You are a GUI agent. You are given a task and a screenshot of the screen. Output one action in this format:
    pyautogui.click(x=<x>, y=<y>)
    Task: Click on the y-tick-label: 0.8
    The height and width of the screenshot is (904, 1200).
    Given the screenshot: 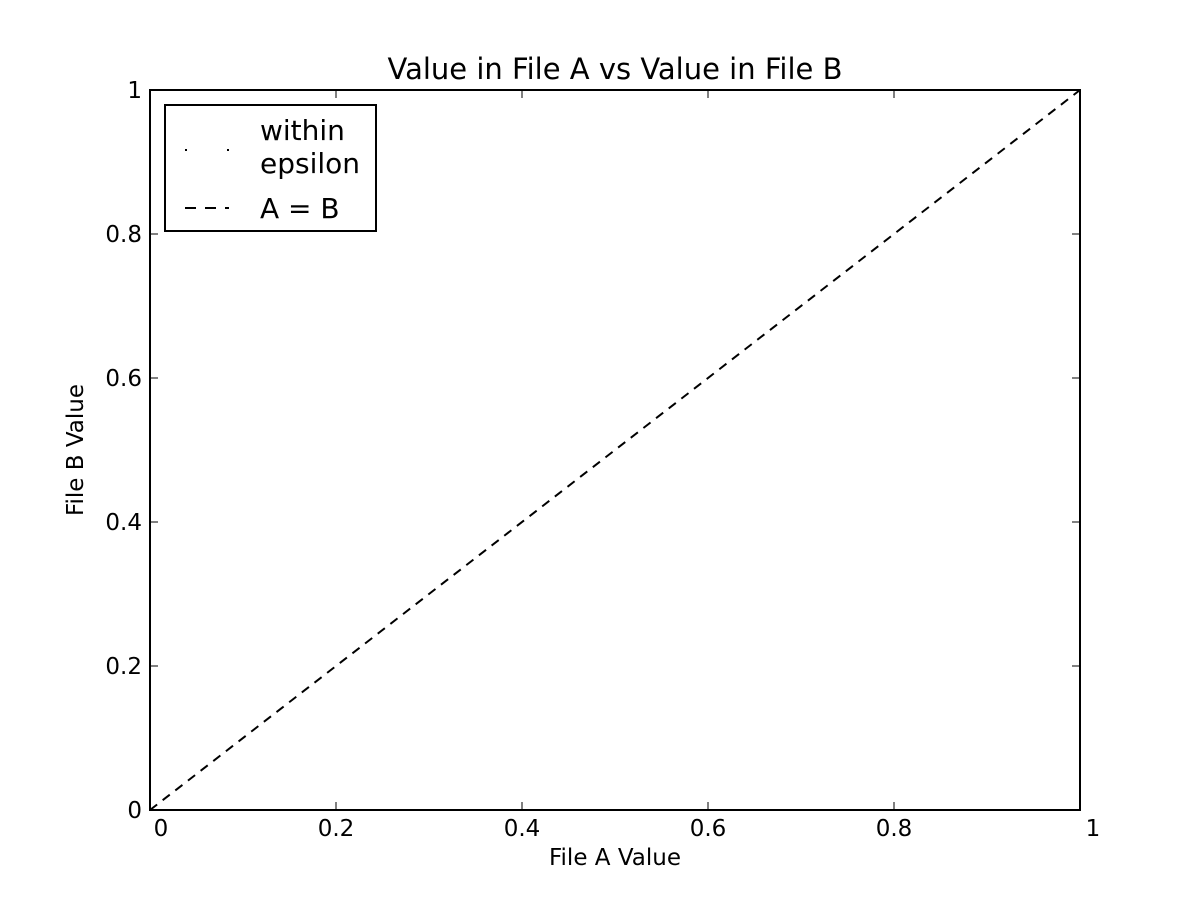 What is the action you would take?
    pyautogui.click(x=123, y=235)
    